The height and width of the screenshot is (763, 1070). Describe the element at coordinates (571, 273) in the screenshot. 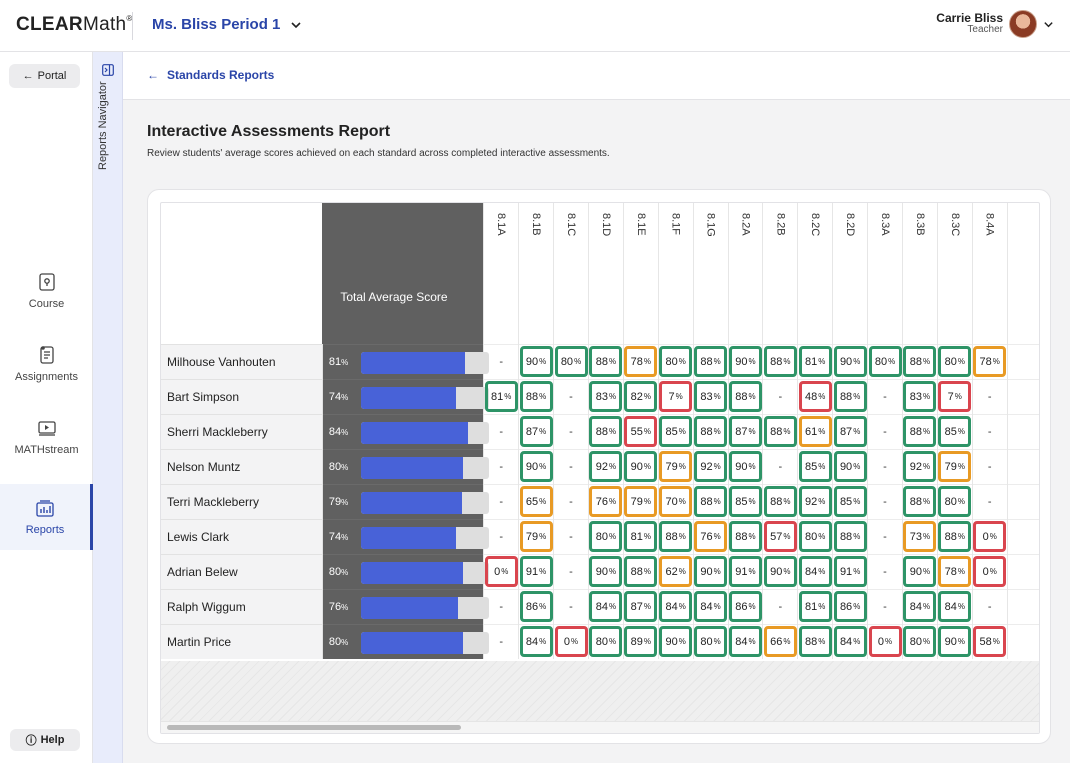

I see `standard-header: 8.1C` at that location.